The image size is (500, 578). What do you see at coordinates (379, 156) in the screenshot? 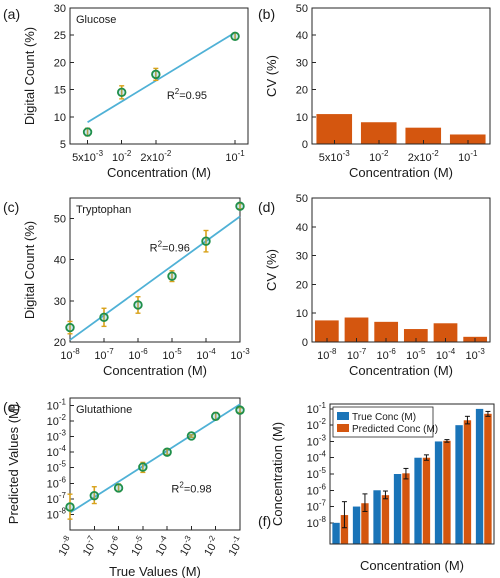
I see `x-tick-label: 10-2` at bounding box center [379, 156].